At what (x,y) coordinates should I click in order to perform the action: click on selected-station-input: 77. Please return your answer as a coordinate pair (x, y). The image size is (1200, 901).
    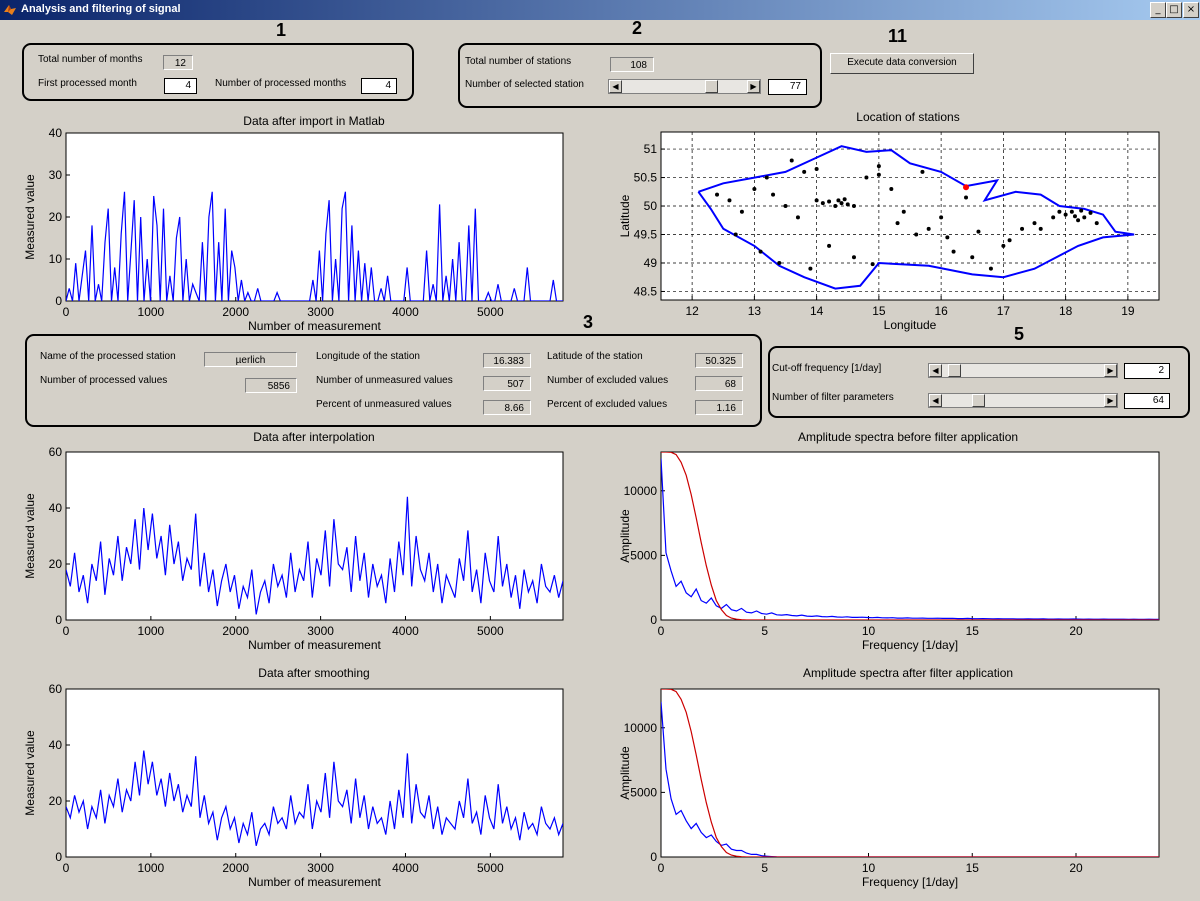
    Looking at the image, I should click on (787, 87).